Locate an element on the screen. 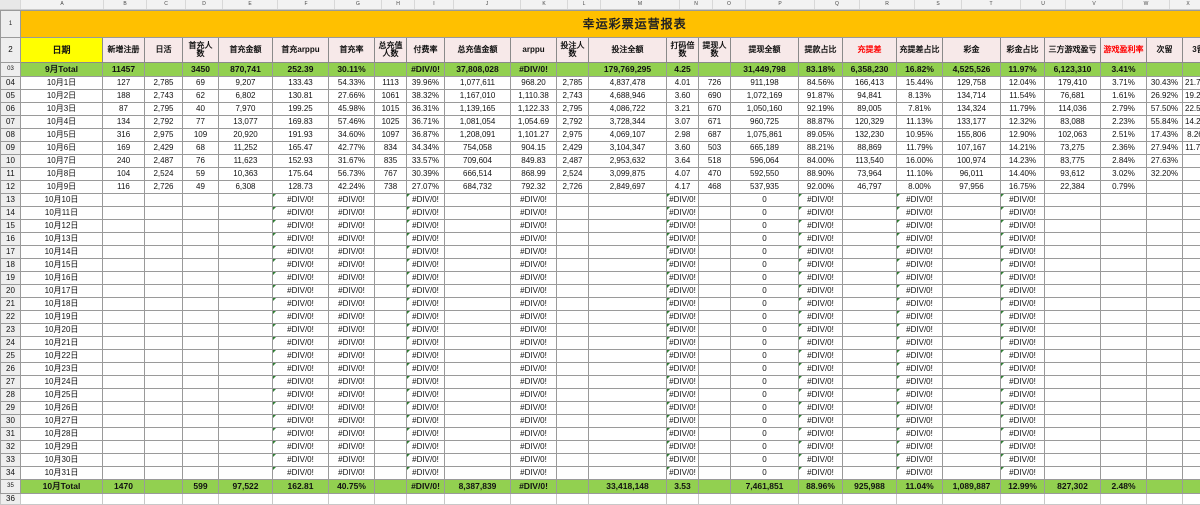 The width and height of the screenshot is (1200, 505). cell-r7-c9: 709,604 is located at coordinates (478, 161).